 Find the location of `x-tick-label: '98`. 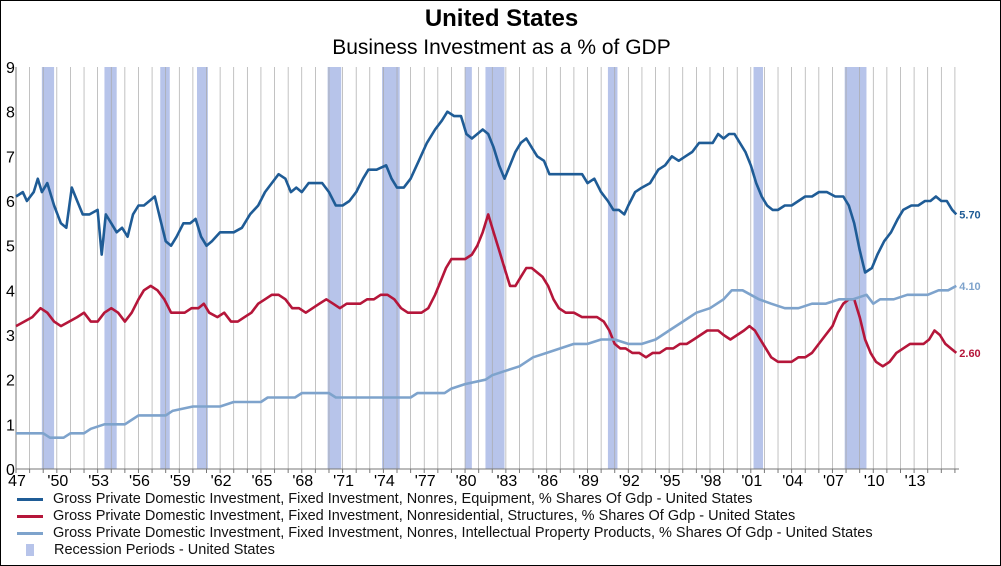

x-tick-label: '98 is located at coordinates (711, 481).